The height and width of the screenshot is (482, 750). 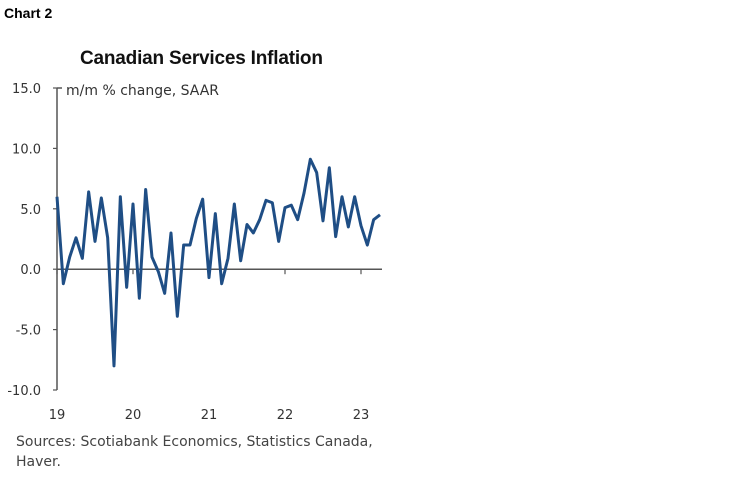 I want to click on x-tick-label: 23, so click(x=361, y=415).